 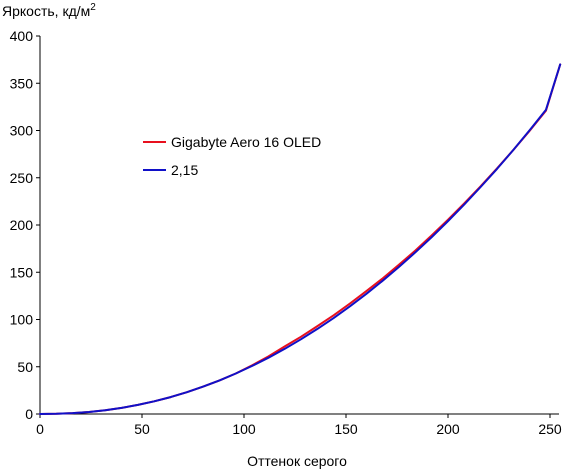 I want to click on y-tick-label: 250, so click(x=22, y=178).